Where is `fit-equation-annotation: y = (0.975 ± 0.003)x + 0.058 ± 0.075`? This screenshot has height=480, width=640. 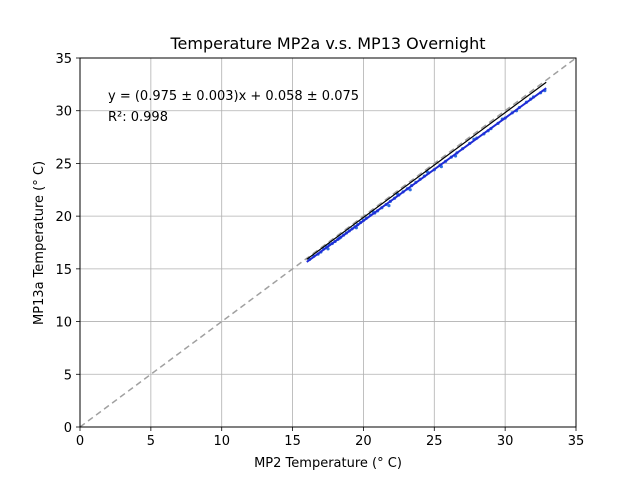
fit-equation-annotation: y = (0.975 ± 0.003)x + 0.058 ± 0.075 is located at coordinates (233, 96).